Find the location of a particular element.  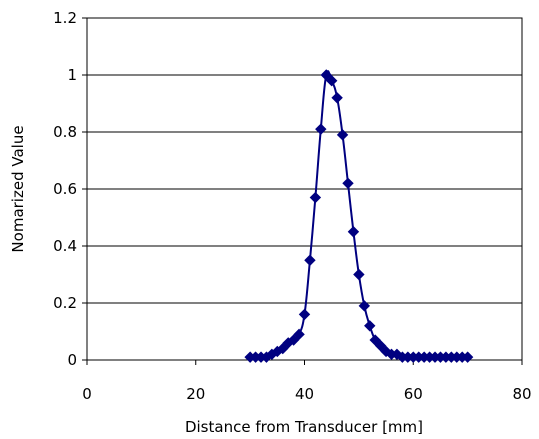

y-tick-label: 0 is located at coordinates (72, 360).